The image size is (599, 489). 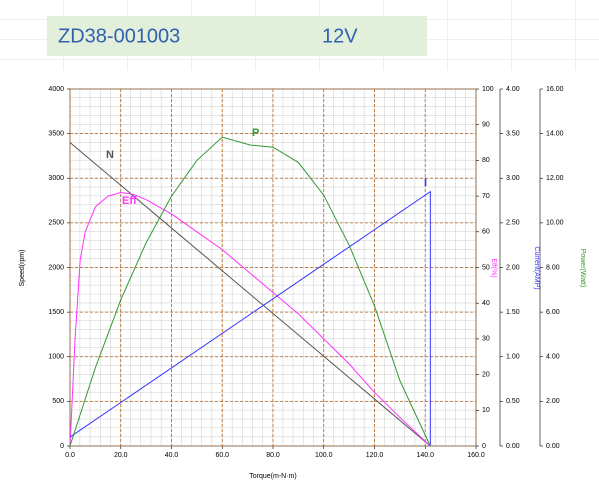 I want to click on y3-tick-label: 1.50, so click(x=513, y=312).